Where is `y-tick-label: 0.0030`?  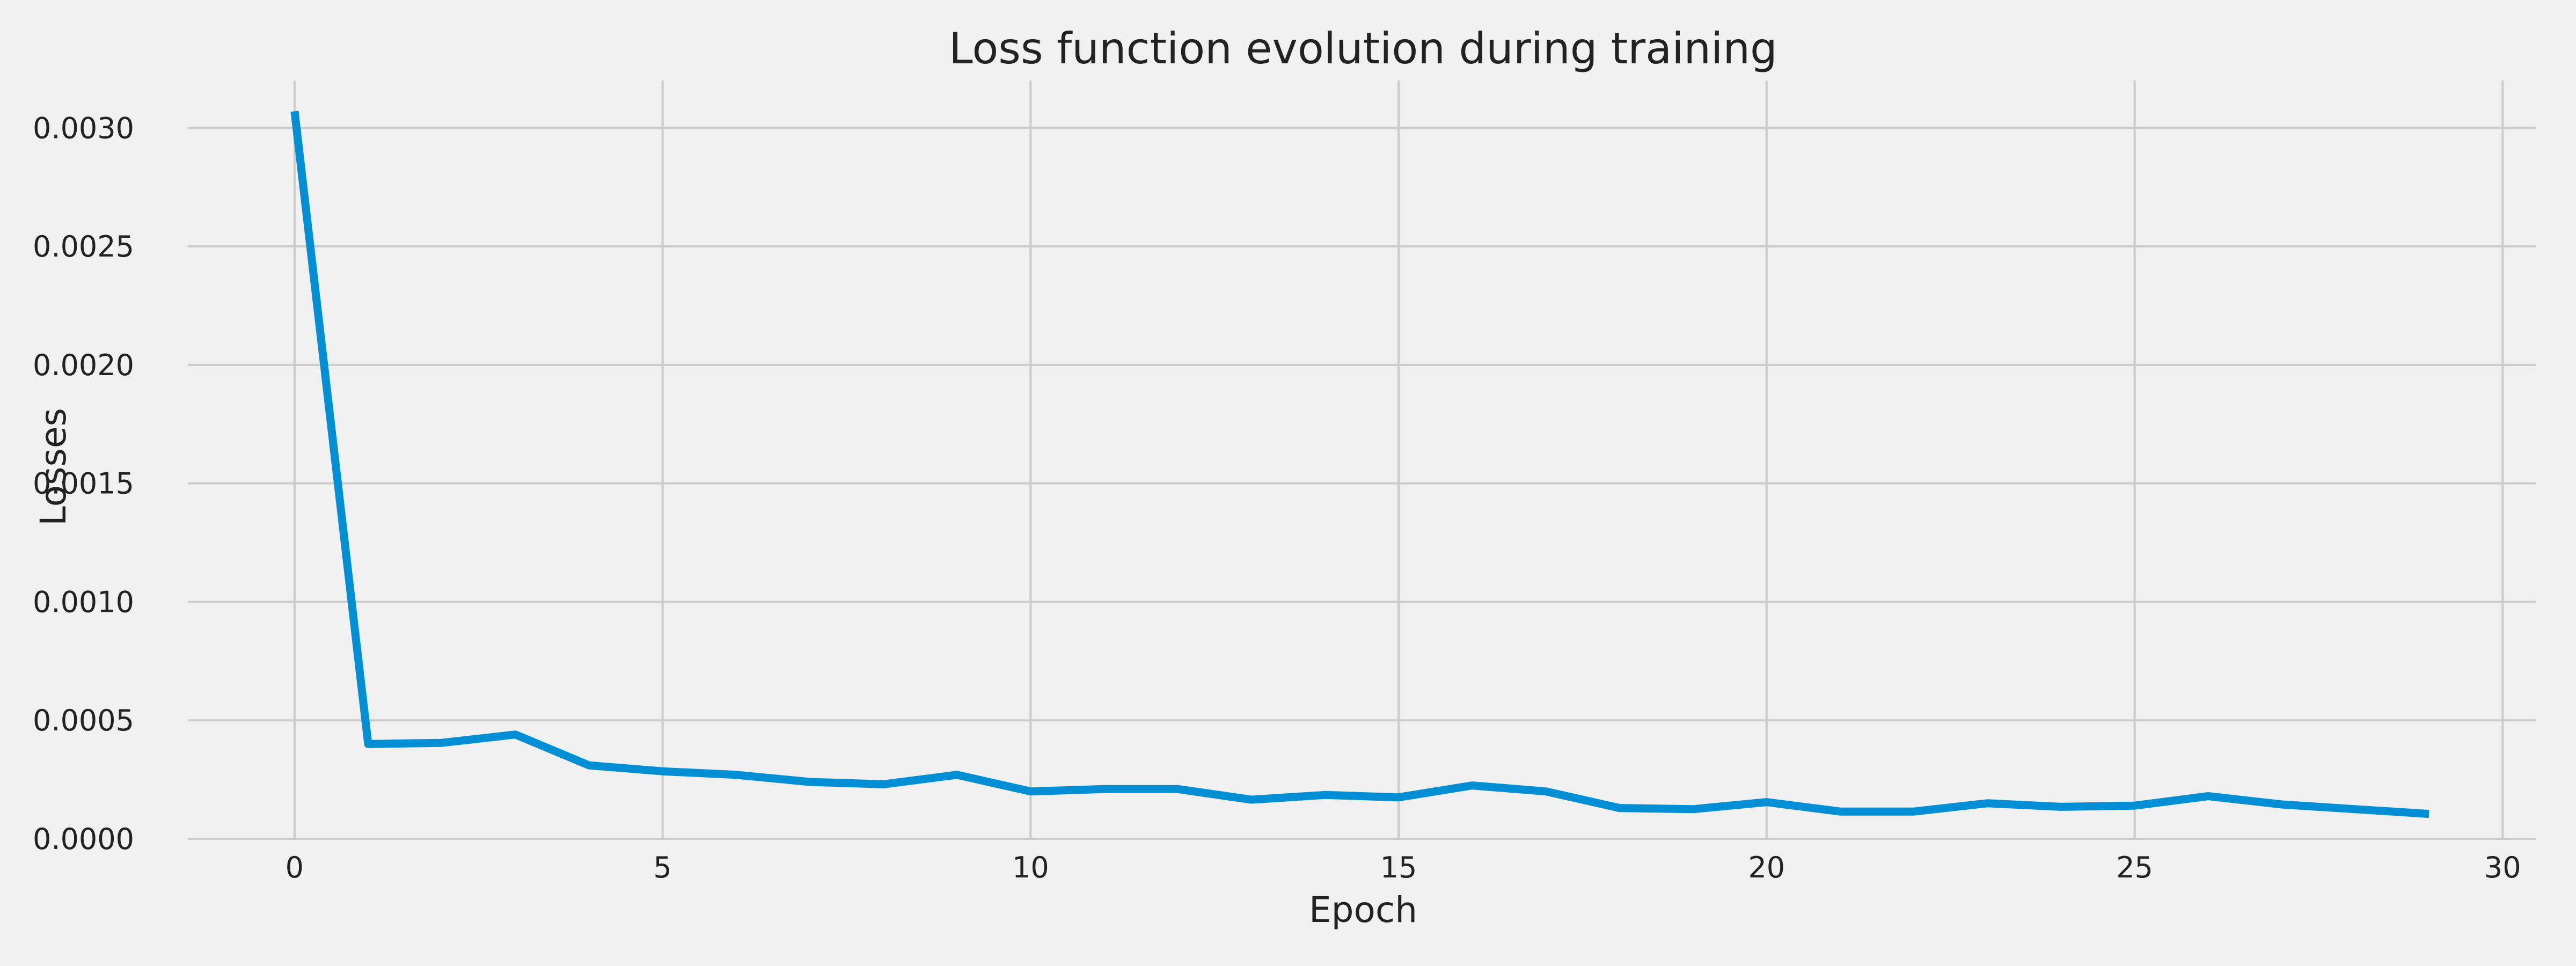
y-tick-label: 0.0030 is located at coordinates (83, 128).